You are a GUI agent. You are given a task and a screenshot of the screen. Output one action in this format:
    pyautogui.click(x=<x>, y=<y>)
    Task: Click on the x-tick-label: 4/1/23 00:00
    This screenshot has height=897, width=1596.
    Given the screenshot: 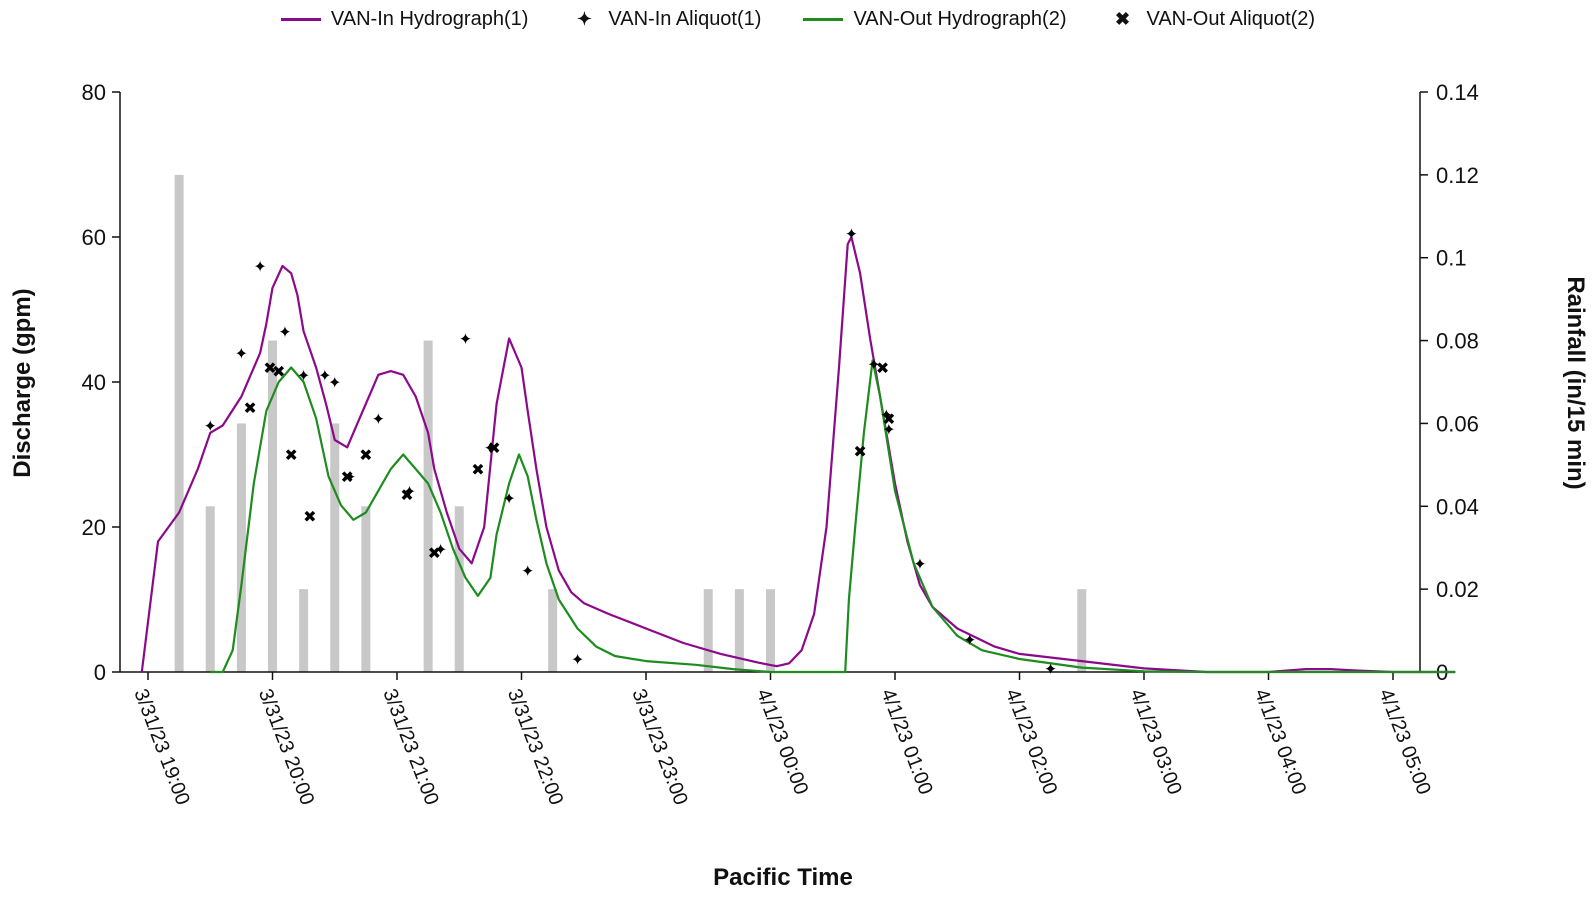 What is the action you would take?
    pyautogui.click(x=782, y=742)
    